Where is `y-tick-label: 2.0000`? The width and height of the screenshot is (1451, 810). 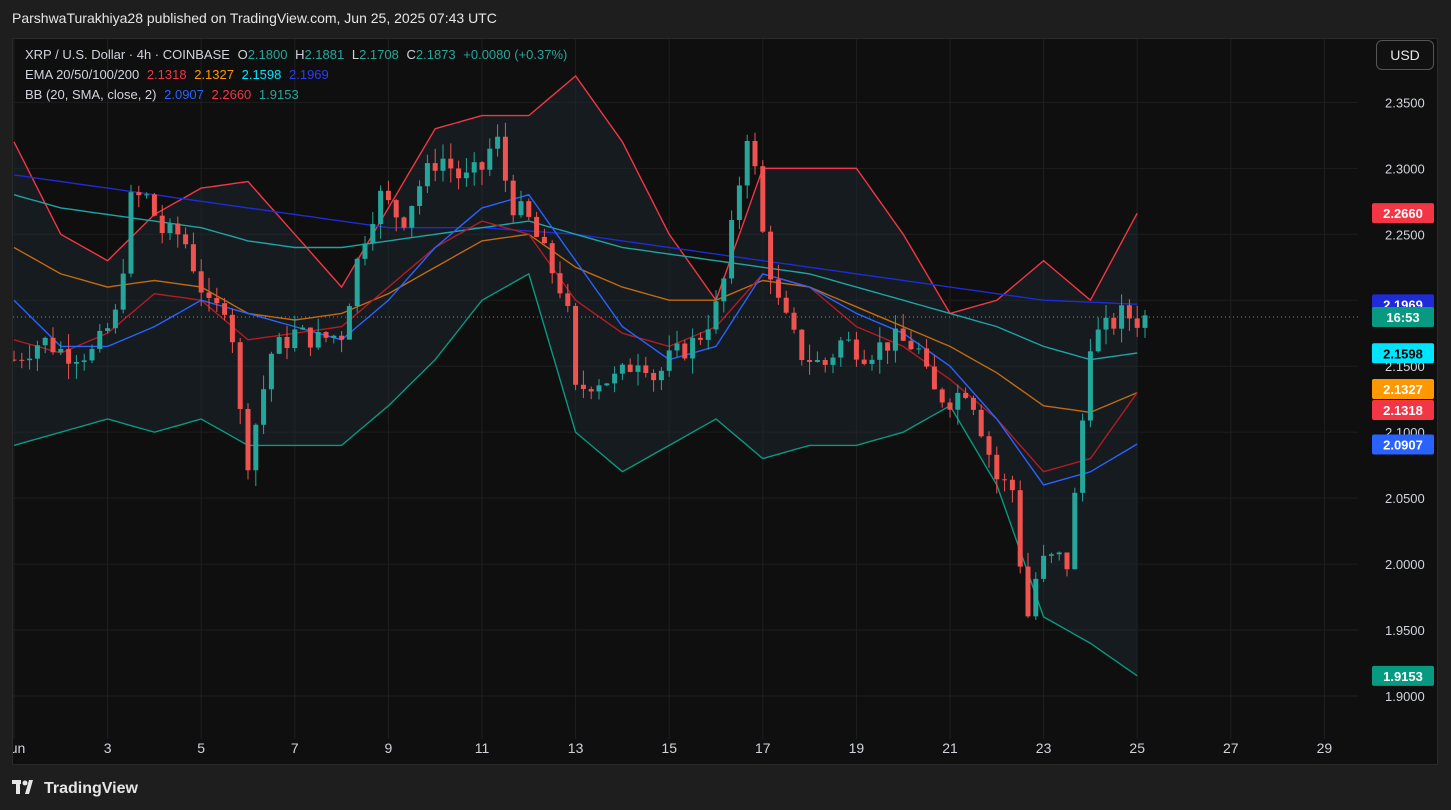
y-tick-label: 2.0000 is located at coordinates (1405, 564).